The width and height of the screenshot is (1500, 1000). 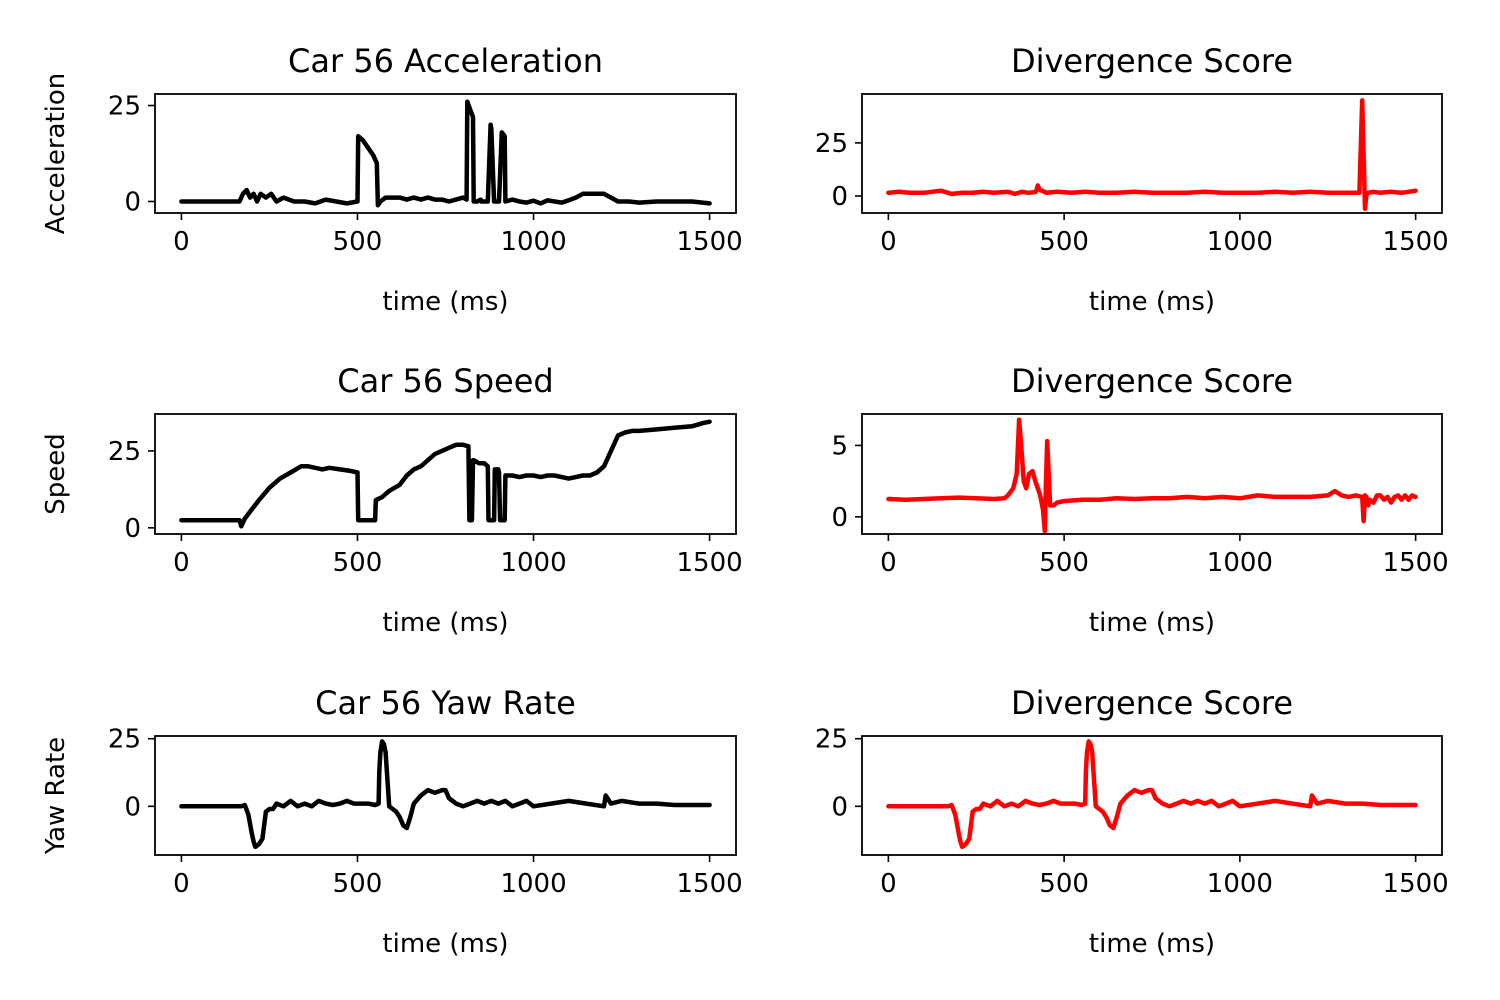 What do you see at coordinates (445, 61) in the screenshot?
I see `subplot-title: Car 56 Acceleration` at bounding box center [445, 61].